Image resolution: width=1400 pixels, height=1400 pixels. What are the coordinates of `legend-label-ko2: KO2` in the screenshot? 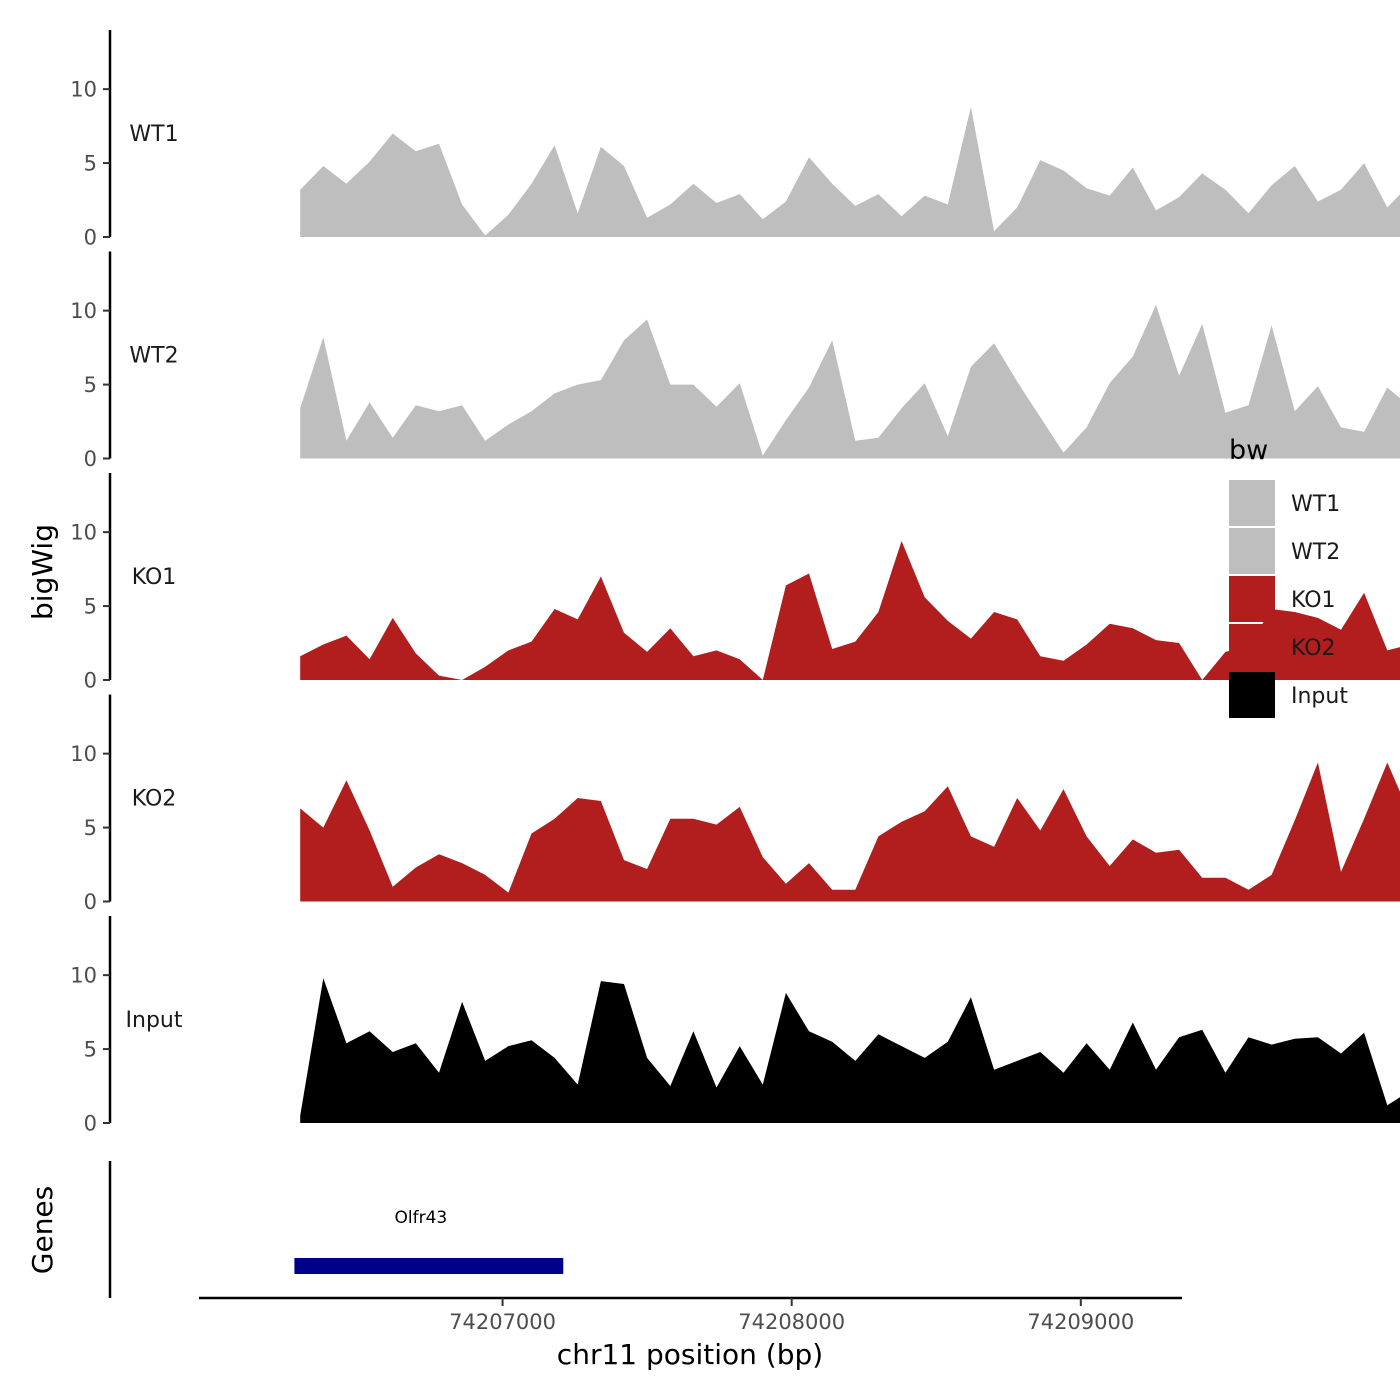 It's located at (1313, 648).